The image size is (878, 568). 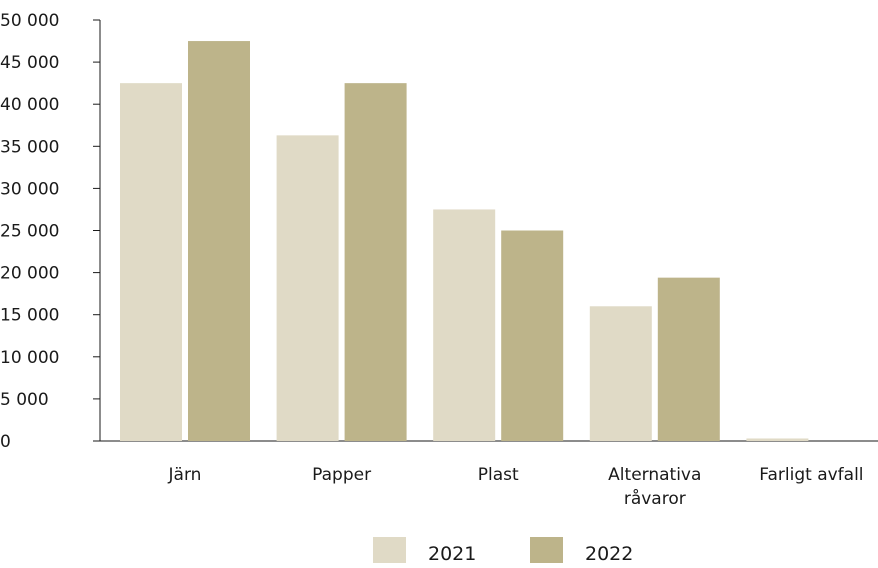 What do you see at coordinates (29, 21) in the screenshot?
I see `y-tick-label: 50 000` at bounding box center [29, 21].